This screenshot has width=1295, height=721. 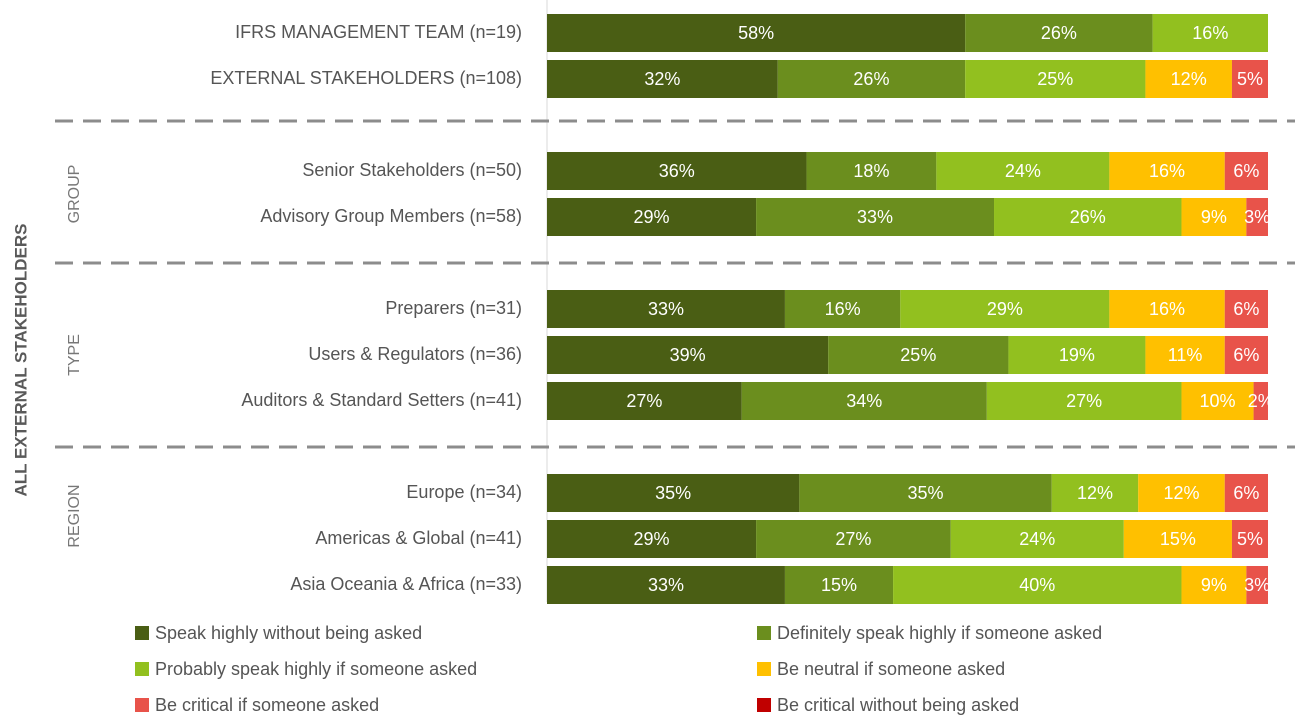 I want to click on group-label: TYPE, so click(x=74, y=355).